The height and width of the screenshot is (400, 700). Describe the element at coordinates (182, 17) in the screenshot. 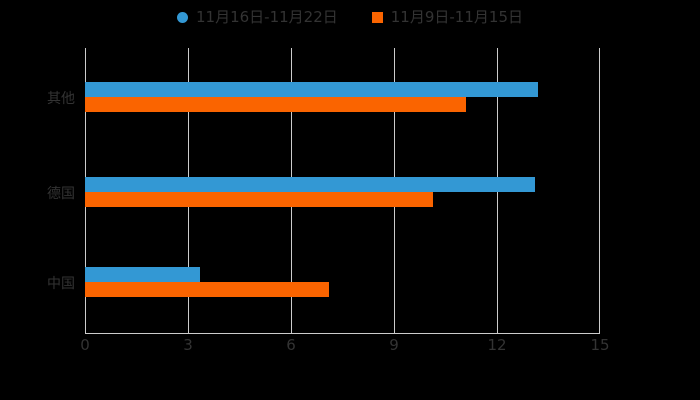

I see `legend-dot-icon` at that location.